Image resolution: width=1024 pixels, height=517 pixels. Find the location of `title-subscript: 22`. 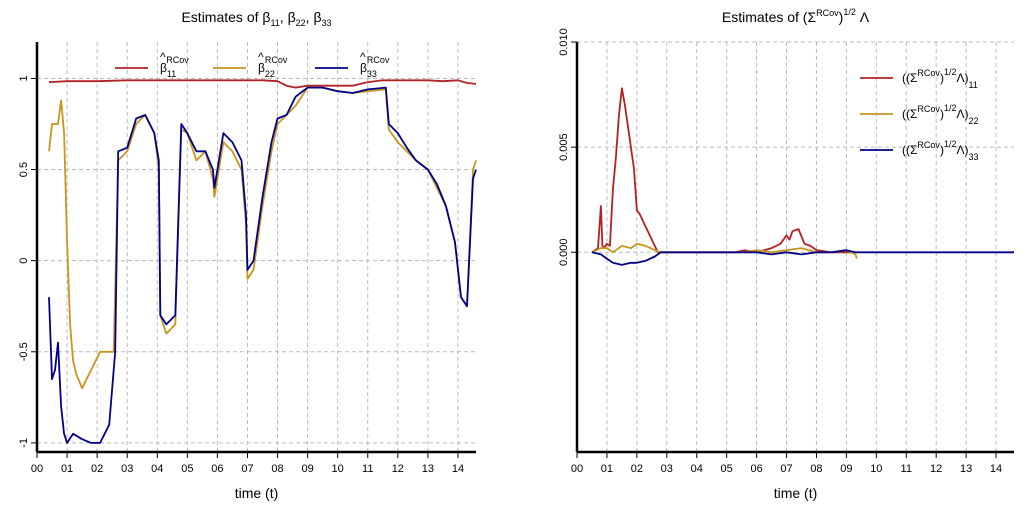

title-subscript: 22 is located at coordinates (301, 23).